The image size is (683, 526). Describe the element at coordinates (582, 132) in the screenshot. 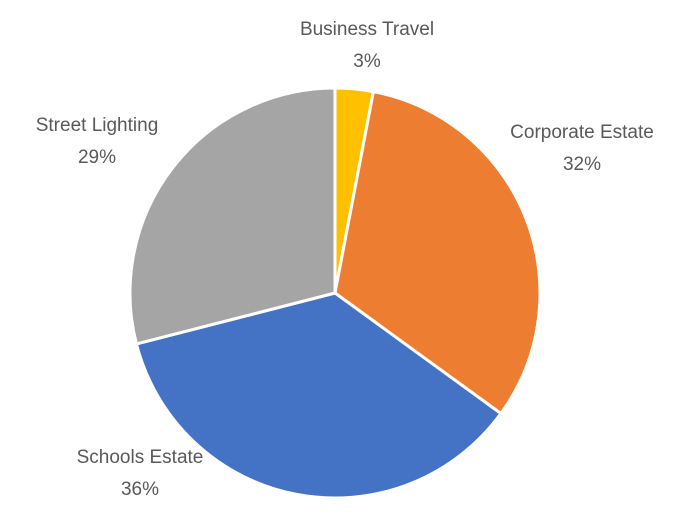

I see `category-label: Corporate Estate` at that location.